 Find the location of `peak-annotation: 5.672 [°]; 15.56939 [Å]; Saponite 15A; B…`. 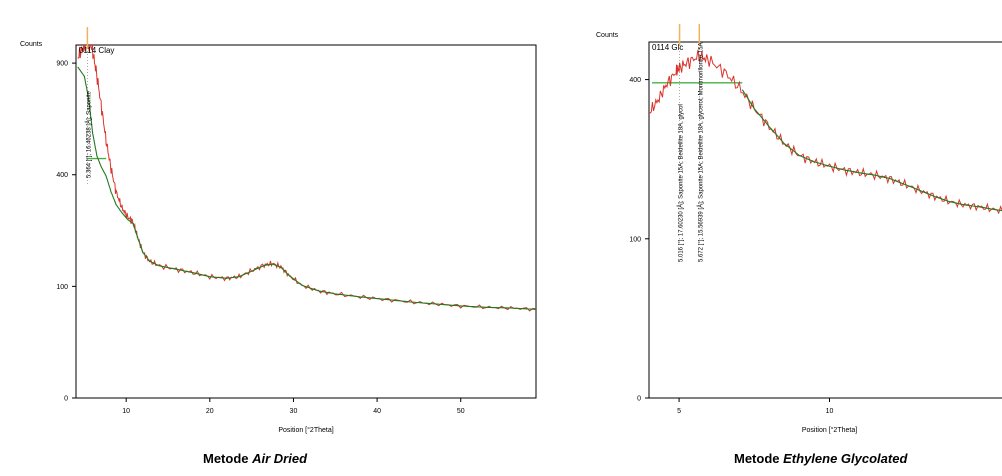

peak-annotation: 5.672 [°]; 15.56939 [Å]; Saponite 15A; B… is located at coordinates (700, 152).